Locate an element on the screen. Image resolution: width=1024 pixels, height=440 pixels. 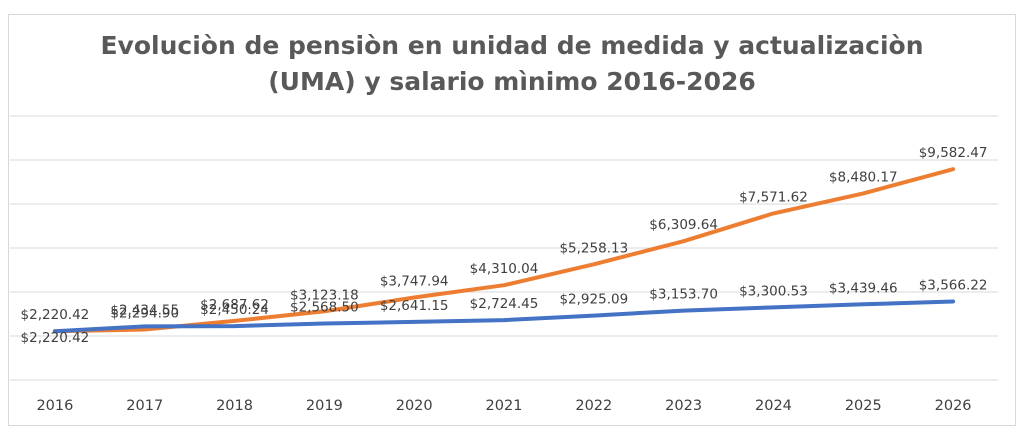
x-tick-label: 2016 is located at coordinates (54, 406).